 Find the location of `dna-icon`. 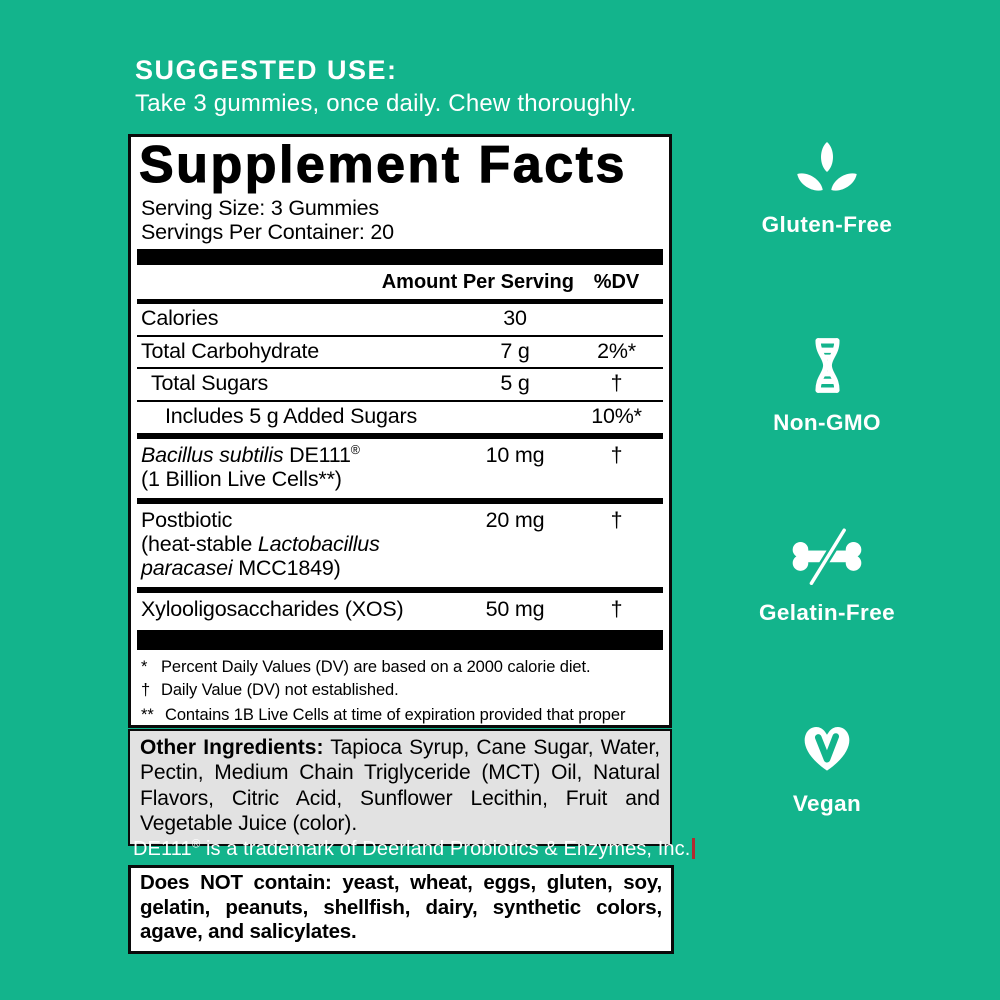

dna-icon is located at coordinates (827, 365).